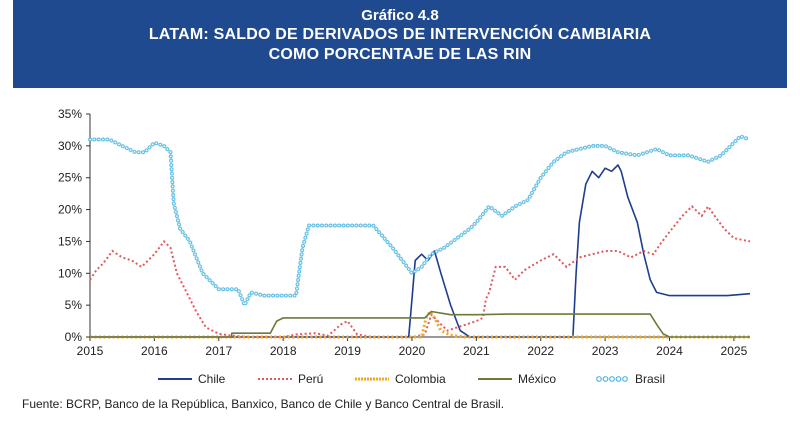 This screenshot has height=423, width=800. I want to click on chart-number: Gráfico 4.8, so click(400, 15).